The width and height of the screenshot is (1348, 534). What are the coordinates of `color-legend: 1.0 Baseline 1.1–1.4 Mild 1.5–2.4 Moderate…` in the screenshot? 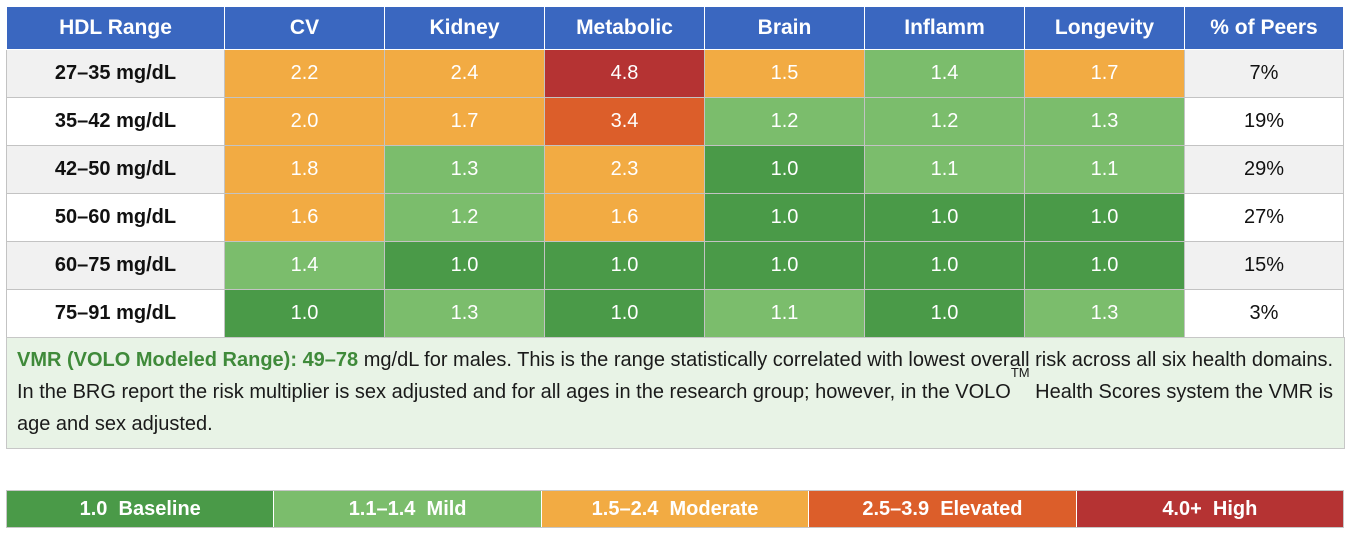 It's located at (675, 509).